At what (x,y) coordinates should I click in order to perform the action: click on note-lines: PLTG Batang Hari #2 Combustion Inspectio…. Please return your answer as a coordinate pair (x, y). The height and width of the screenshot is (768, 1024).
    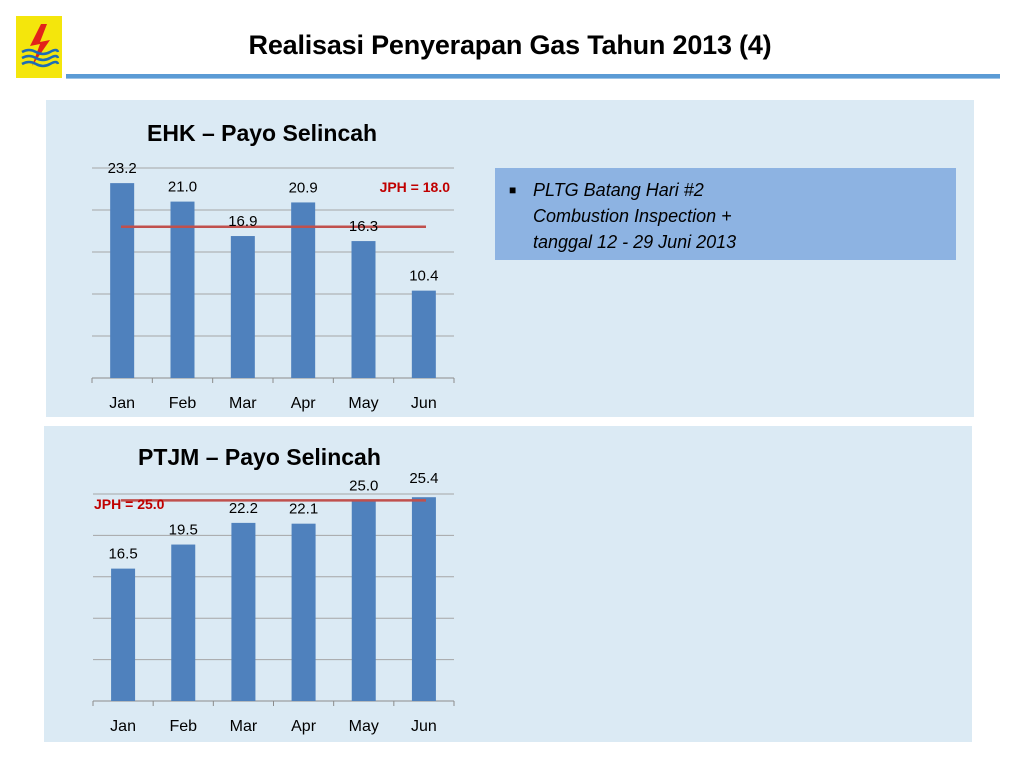
    Looking at the image, I should click on (634, 218).